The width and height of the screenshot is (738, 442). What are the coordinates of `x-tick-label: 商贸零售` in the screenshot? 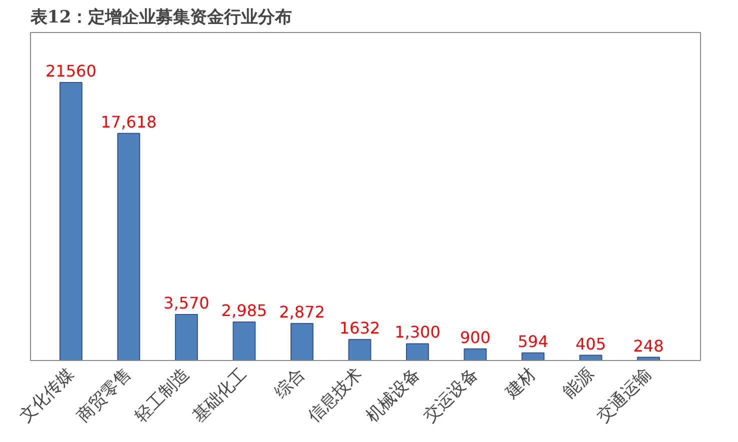 It's located at (105, 395).